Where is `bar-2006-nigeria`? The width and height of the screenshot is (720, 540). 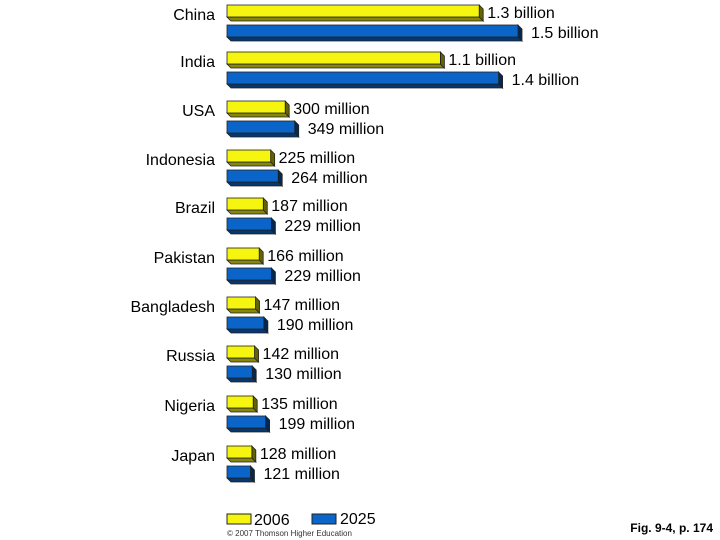 bar-2006-nigeria is located at coordinates (242, 404).